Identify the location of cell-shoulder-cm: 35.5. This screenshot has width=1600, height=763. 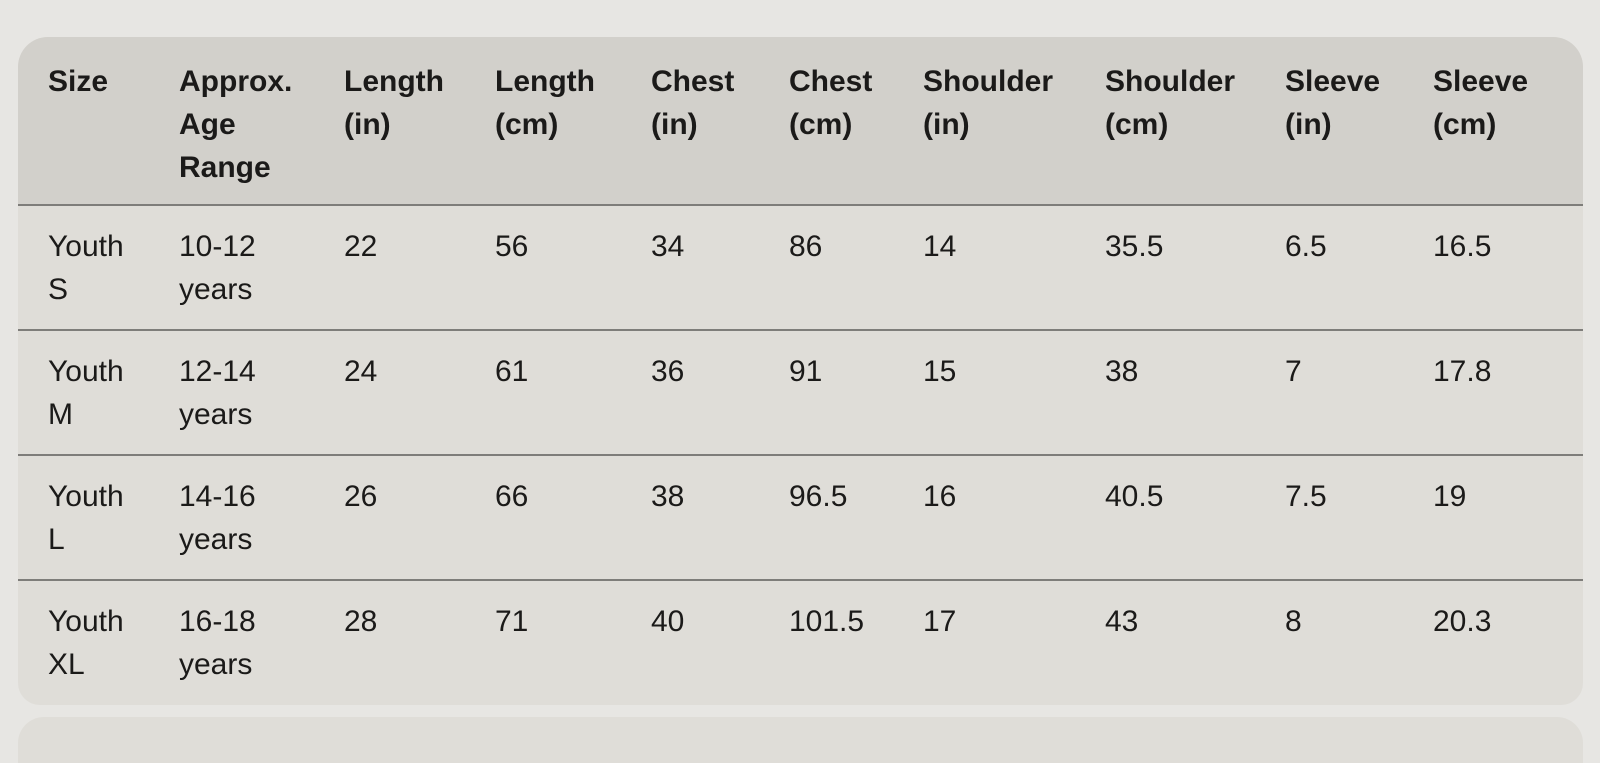
(1134, 246).